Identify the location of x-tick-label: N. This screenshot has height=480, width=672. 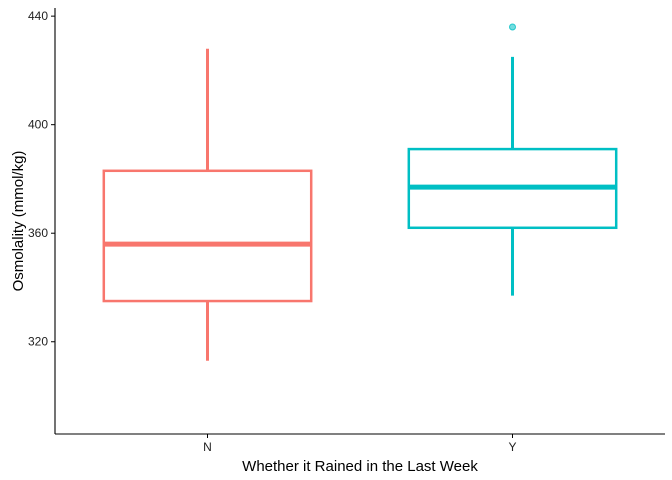
(207, 447).